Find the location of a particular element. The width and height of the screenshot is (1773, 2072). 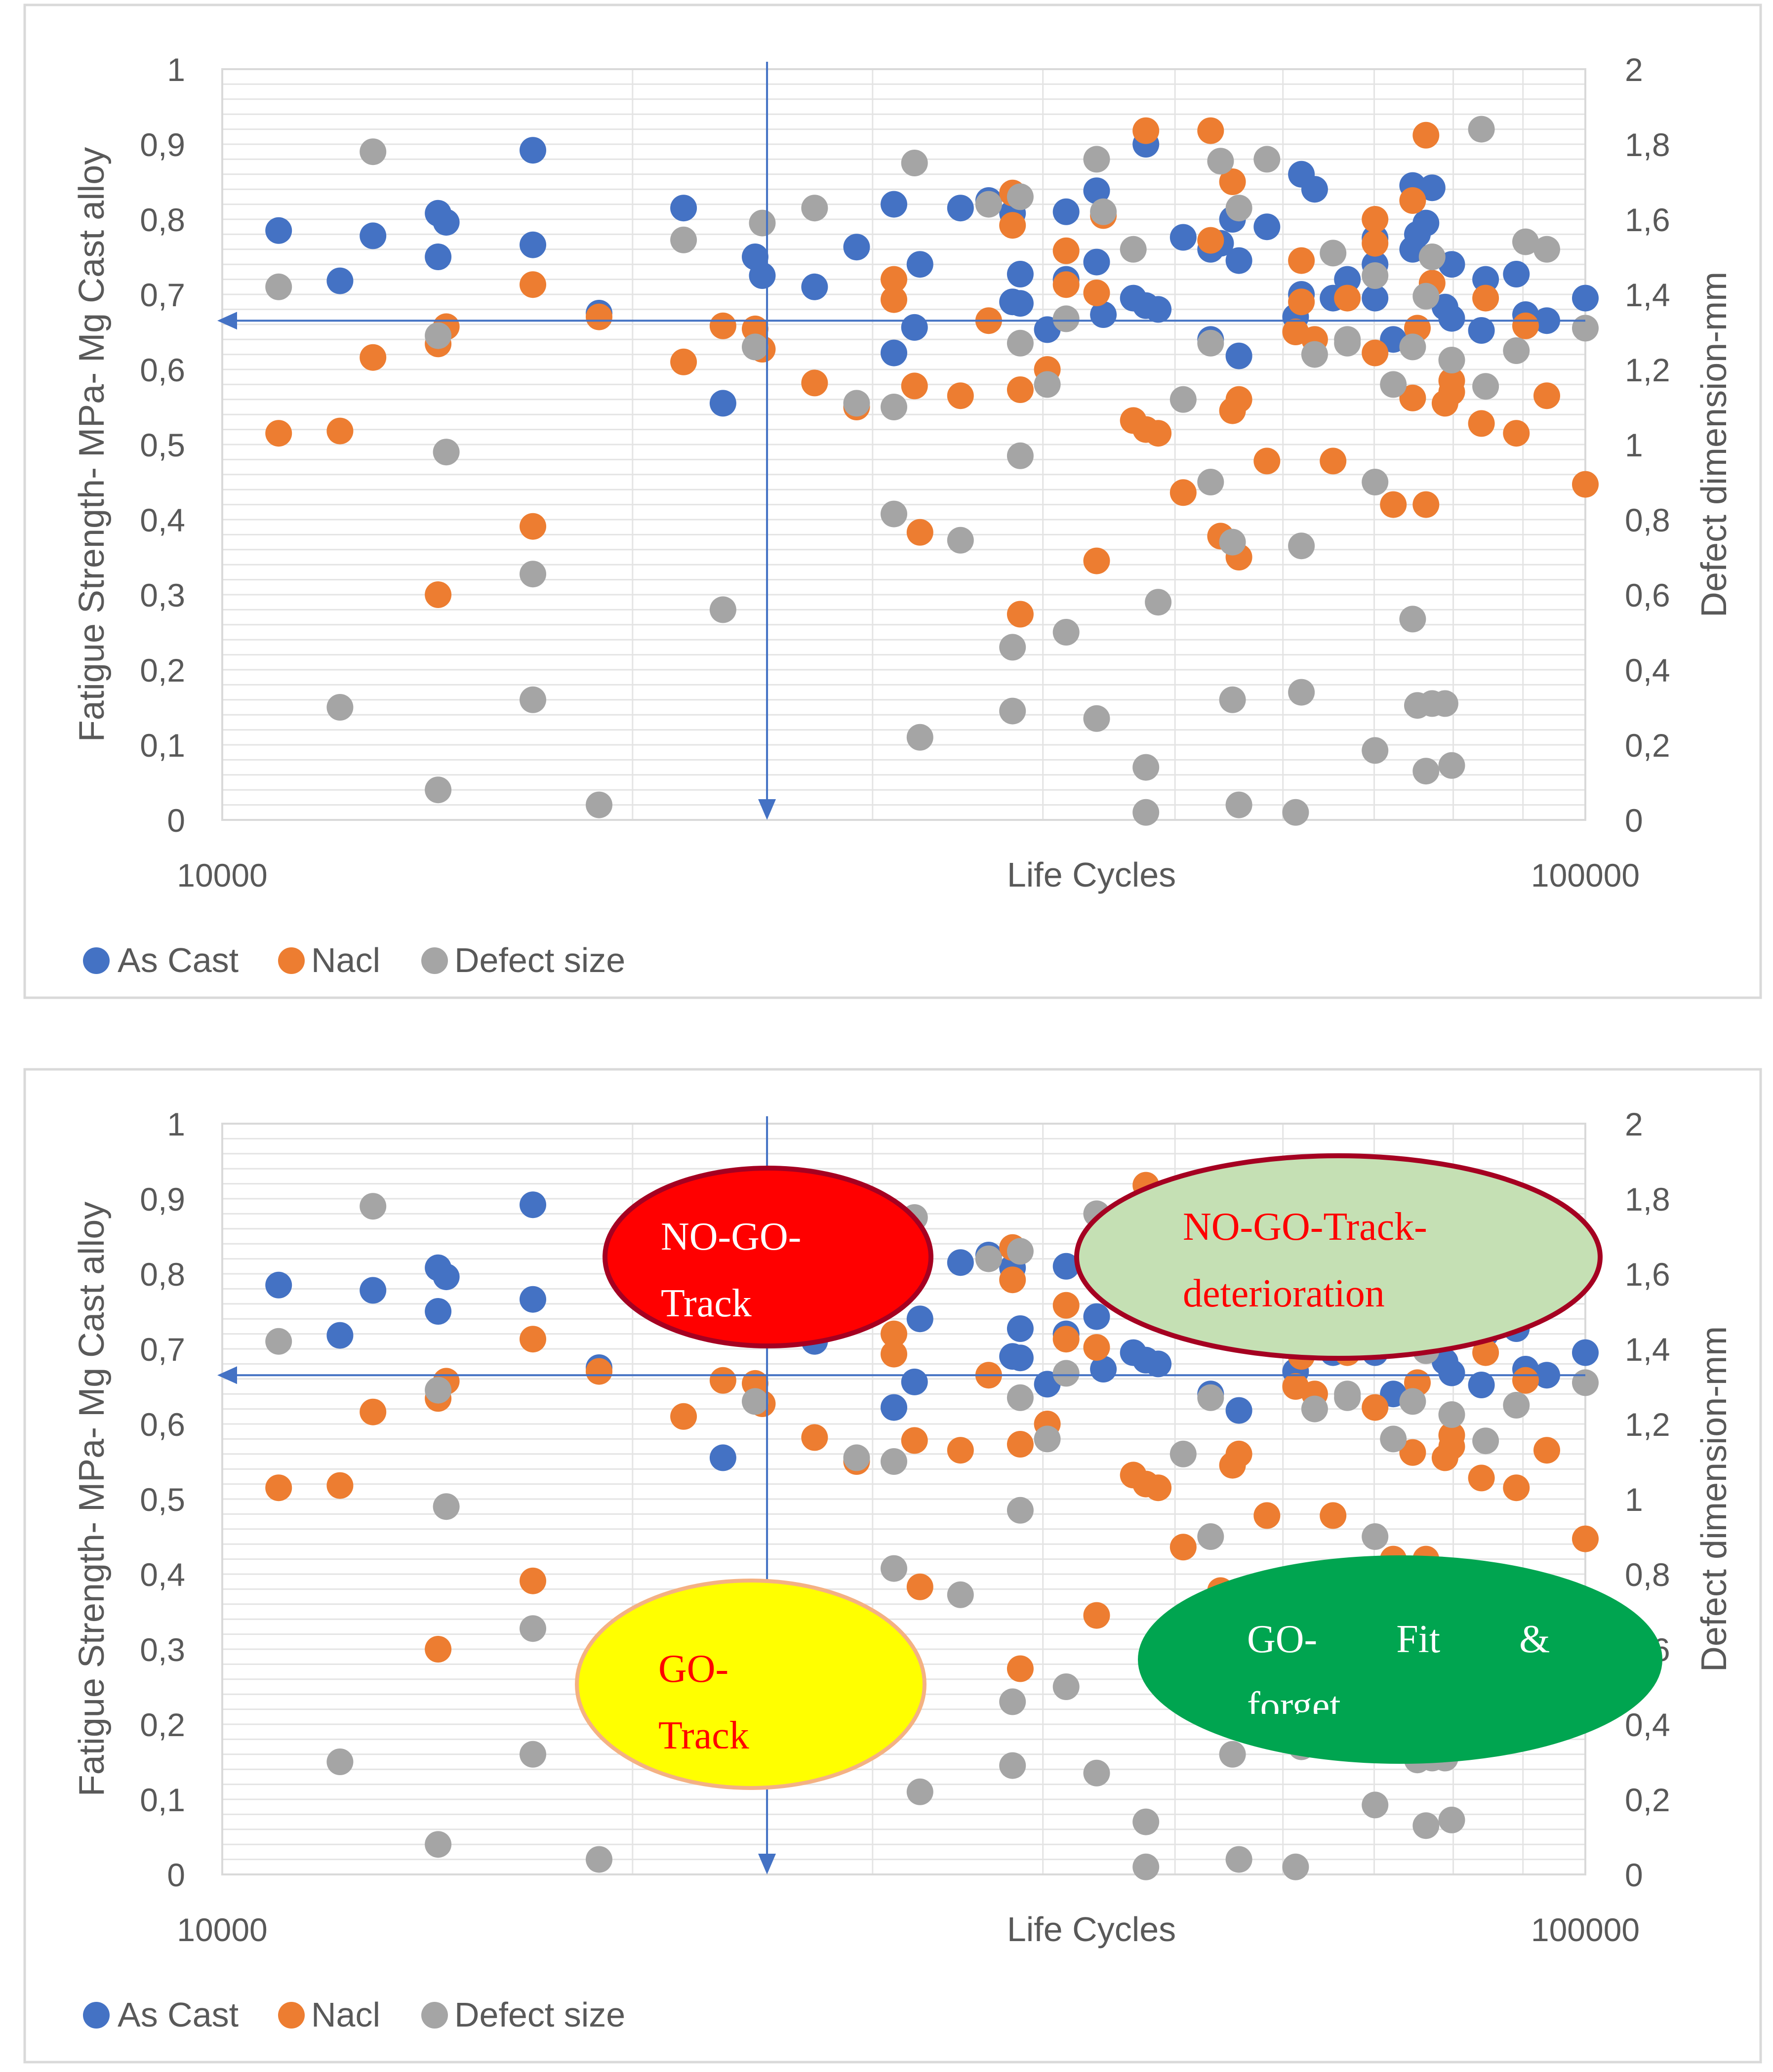

y-tick-label: 0,1 is located at coordinates (163, 746).